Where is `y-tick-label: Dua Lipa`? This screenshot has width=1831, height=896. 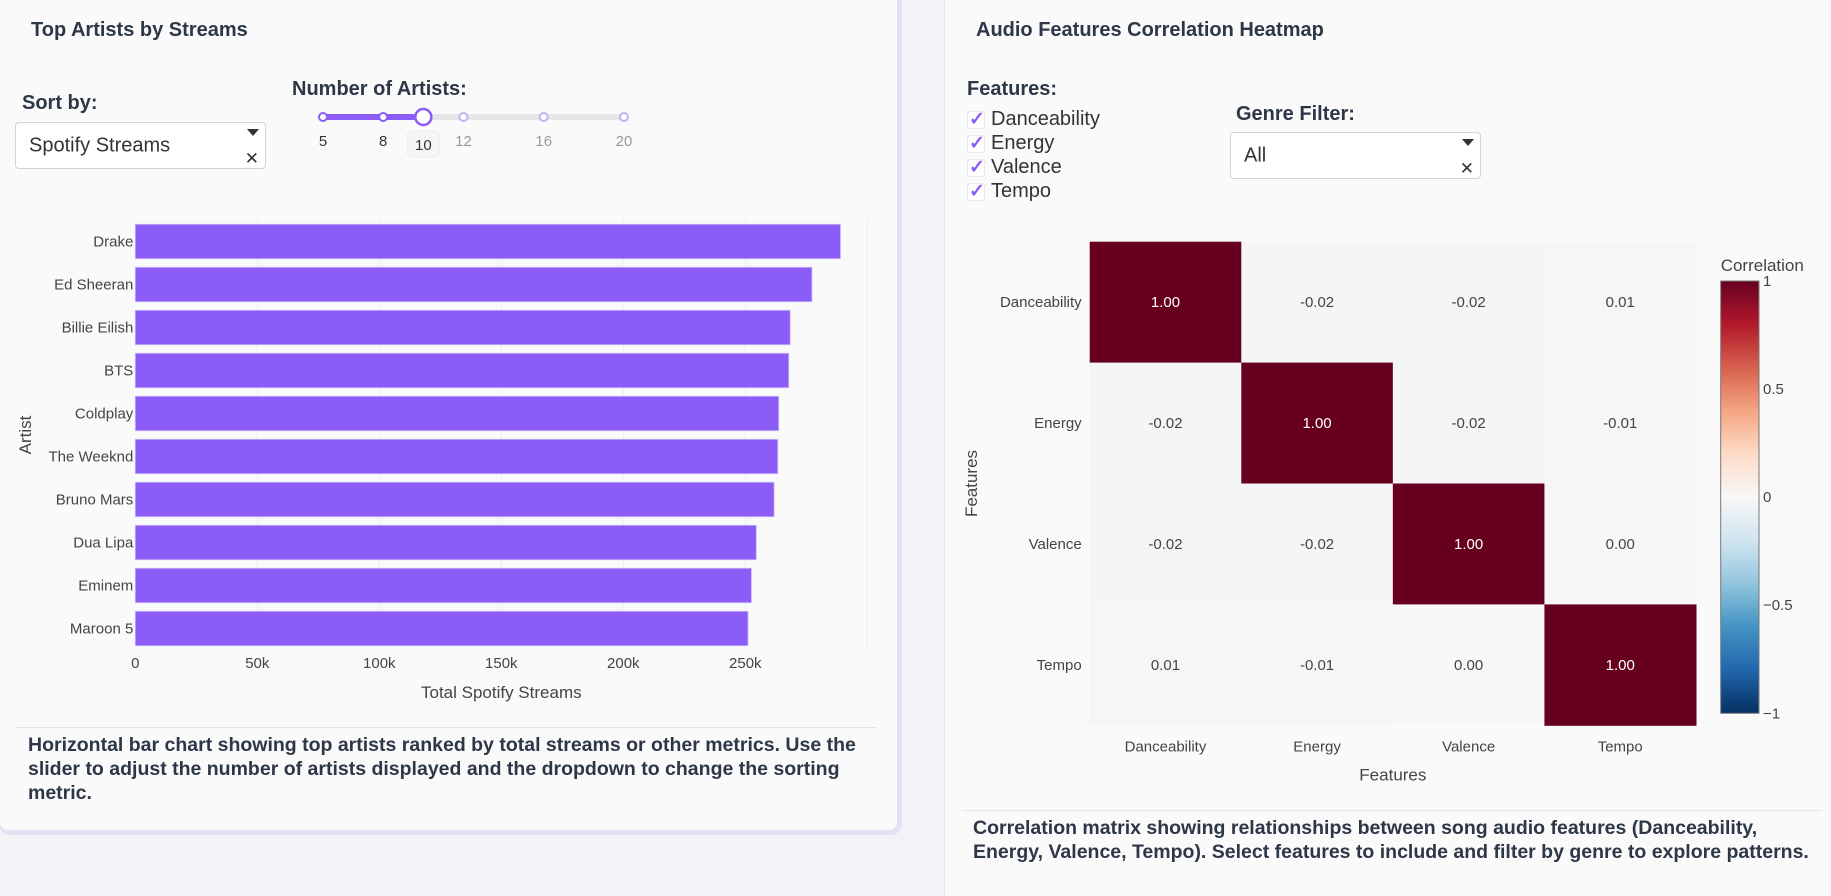
y-tick-label: Dua Lipa is located at coordinates (103, 543).